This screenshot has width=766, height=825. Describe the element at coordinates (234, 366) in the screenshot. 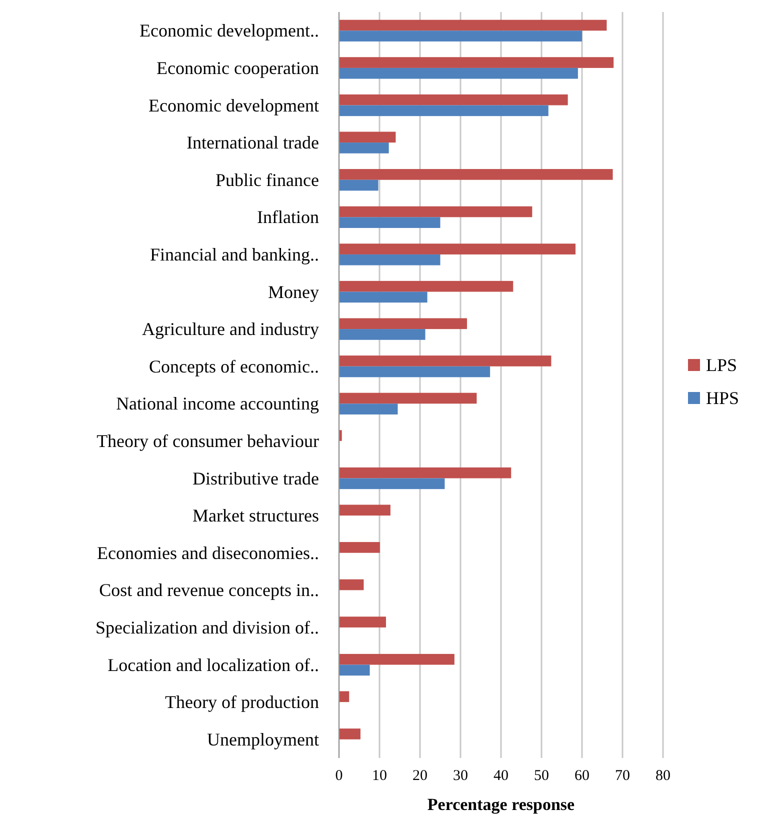

I see `y-tick-label: Concepts of economic..` at that location.